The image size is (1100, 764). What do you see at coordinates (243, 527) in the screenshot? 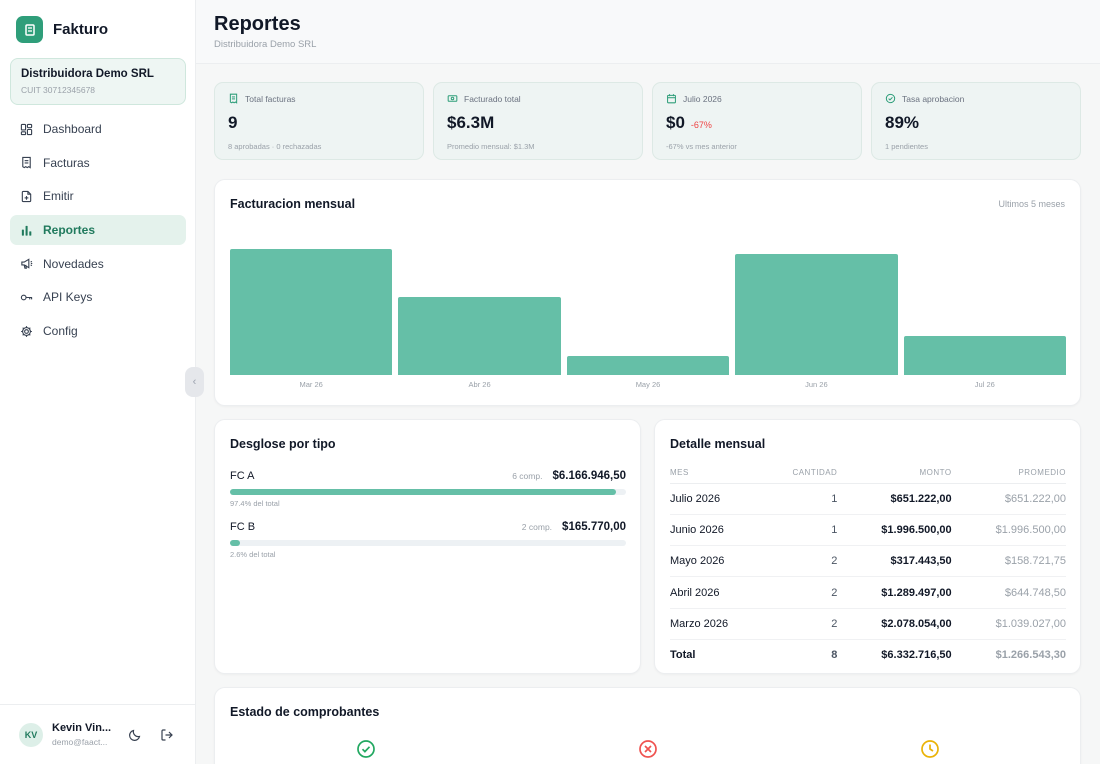
I see `type-name: FC B` at bounding box center [243, 527].